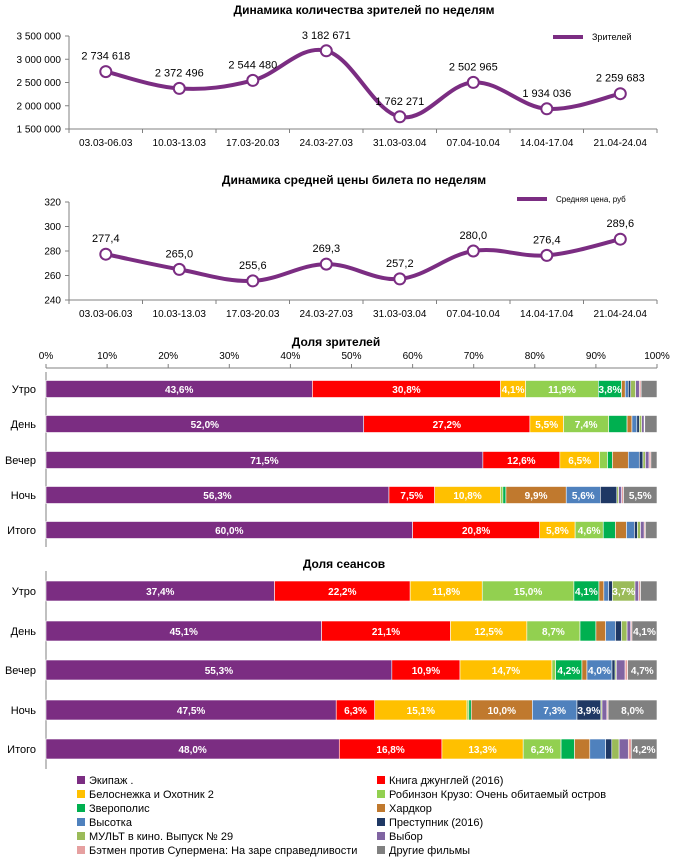 This screenshot has height=862, width=673. Describe the element at coordinates (107, 356) in the screenshot. I see `x-tick-label: 10%` at that location.